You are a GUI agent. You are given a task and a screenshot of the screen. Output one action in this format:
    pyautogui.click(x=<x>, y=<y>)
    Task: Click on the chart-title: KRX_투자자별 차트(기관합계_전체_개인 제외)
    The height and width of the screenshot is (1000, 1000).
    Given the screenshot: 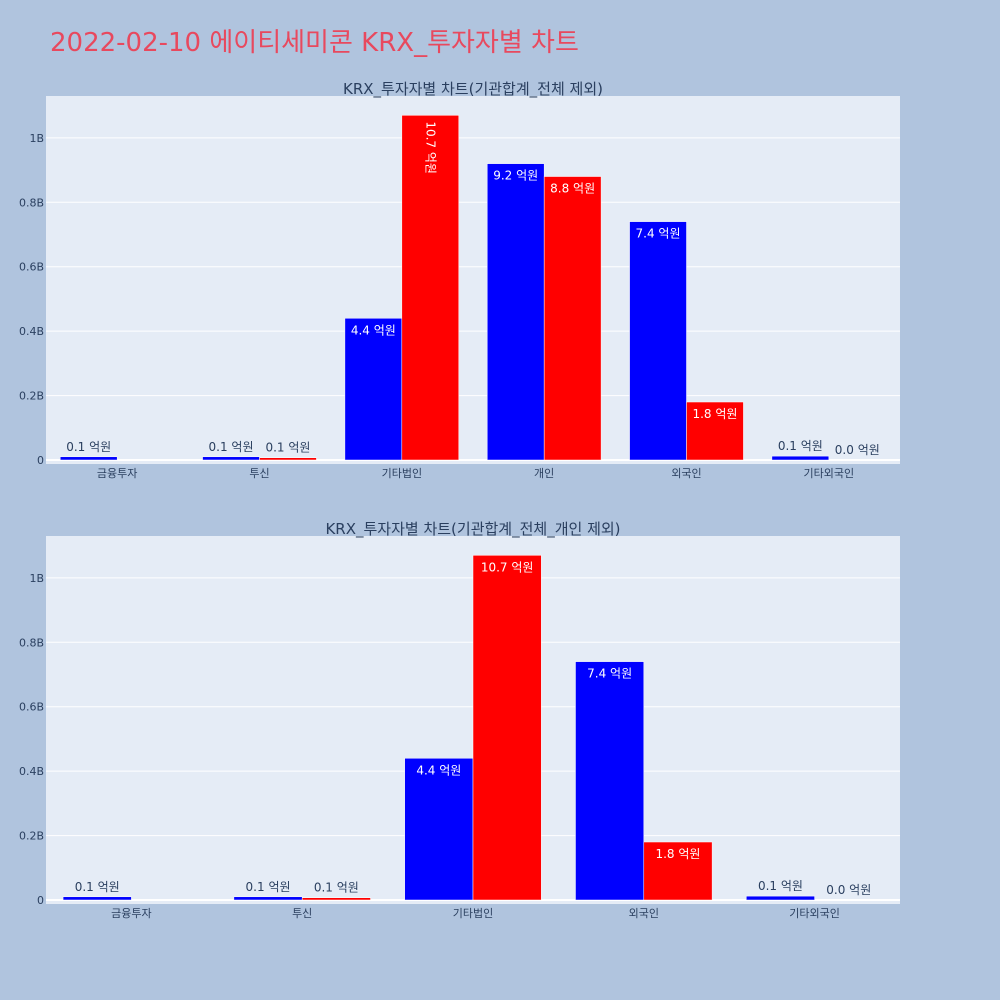 What is the action you would take?
    pyautogui.click(x=472, y=529)
    